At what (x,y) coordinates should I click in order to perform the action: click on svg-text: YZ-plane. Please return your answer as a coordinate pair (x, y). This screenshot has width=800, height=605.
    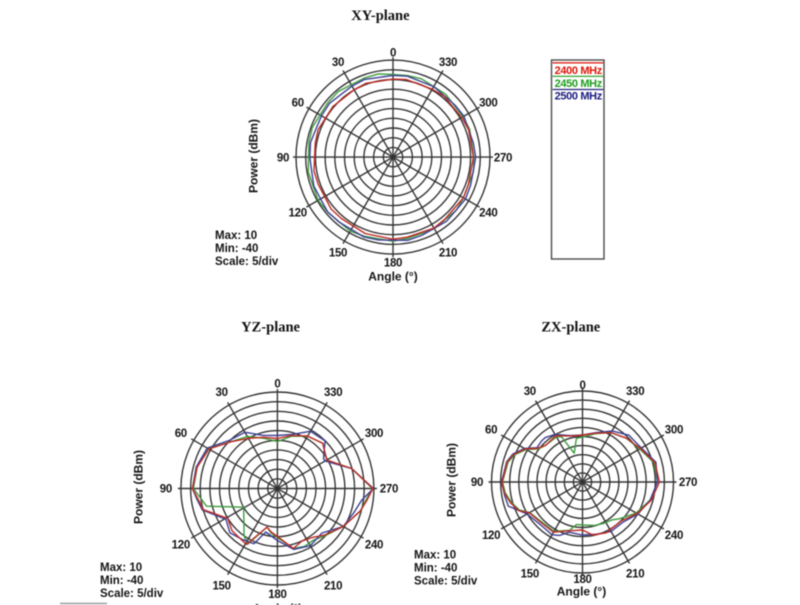
    Looking at the image, I should click on (270, 328).